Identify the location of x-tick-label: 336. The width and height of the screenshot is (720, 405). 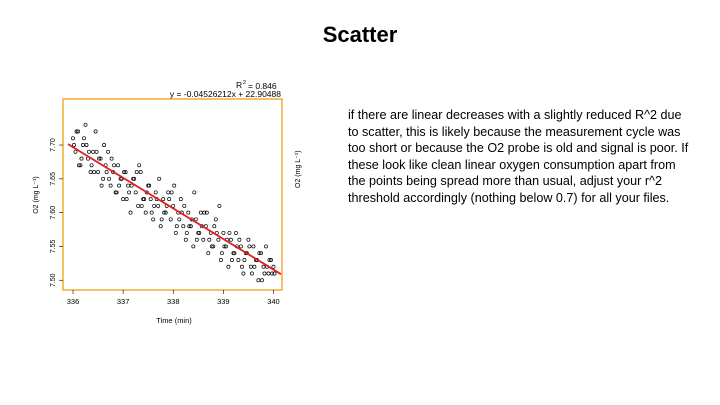
(73, 301).